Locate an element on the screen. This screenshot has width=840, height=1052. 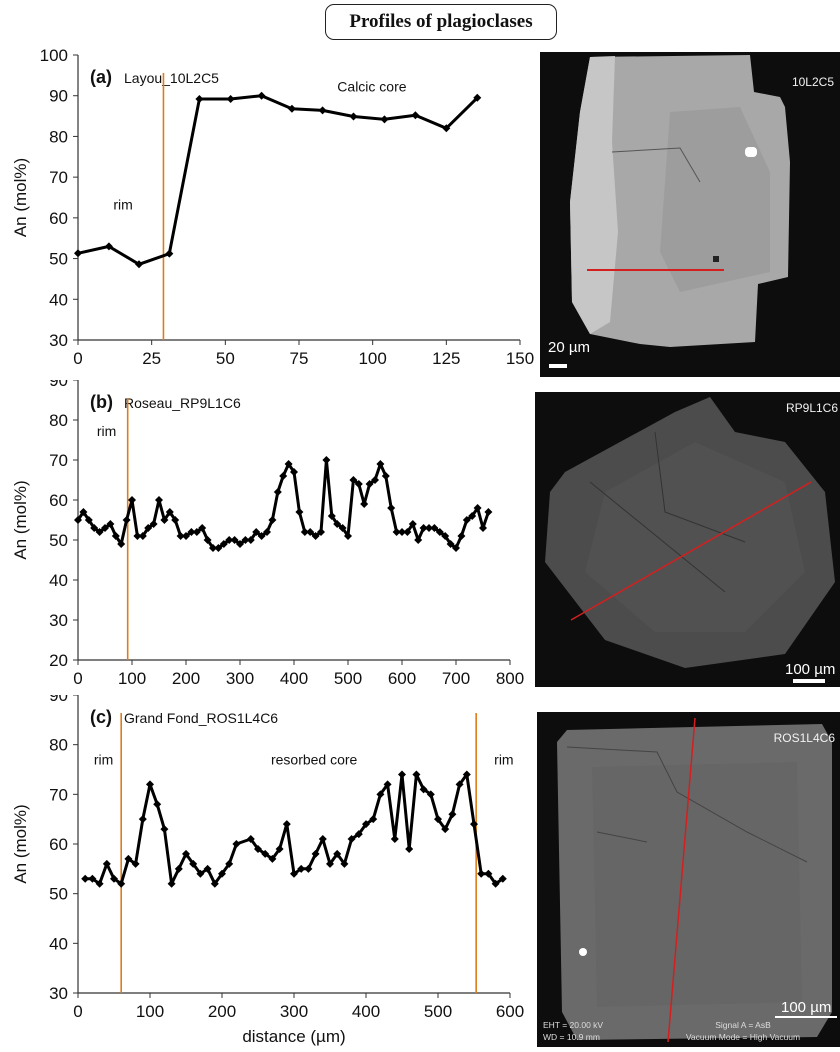
traverse-line is located at coordinates (681, 880).